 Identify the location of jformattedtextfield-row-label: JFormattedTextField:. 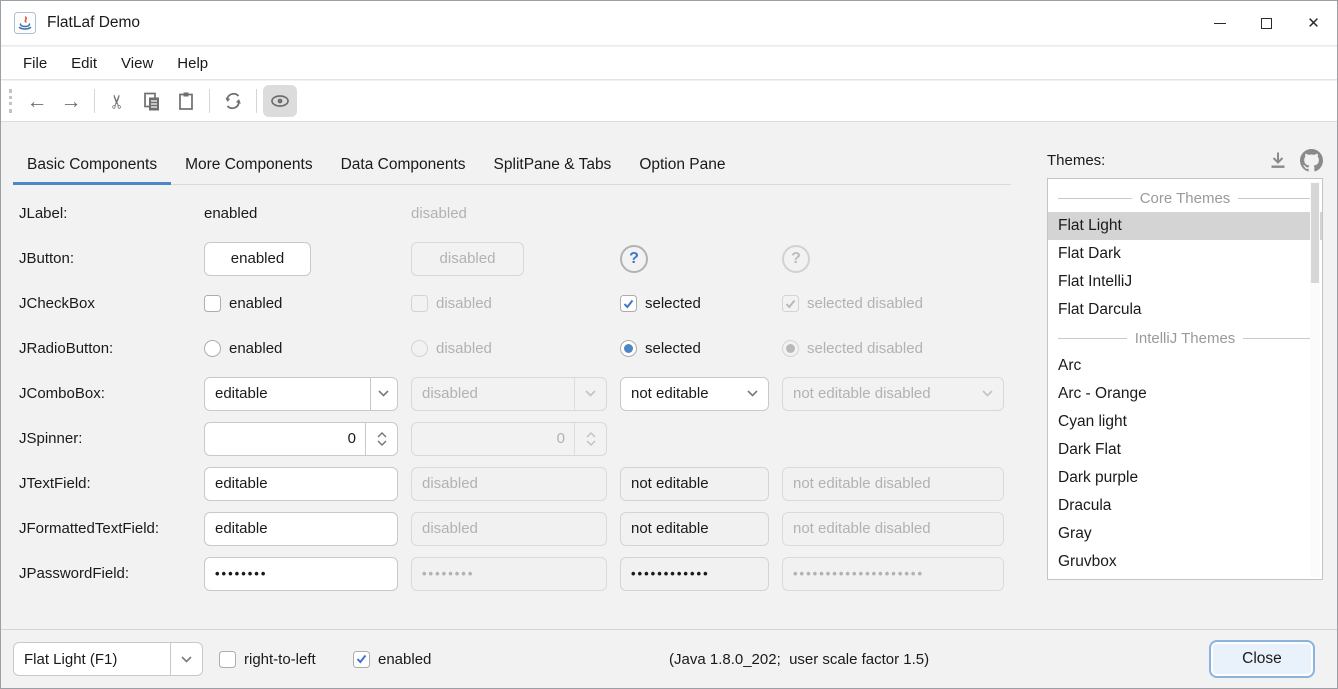
(89, 528).